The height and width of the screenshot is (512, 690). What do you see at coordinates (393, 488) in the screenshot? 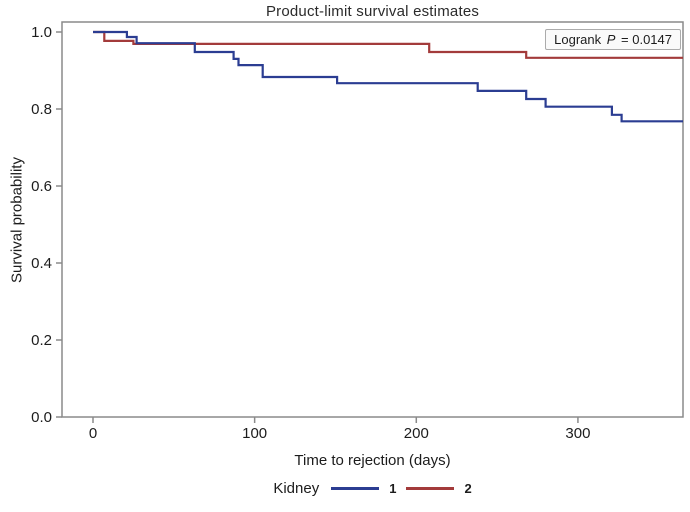
I see `legend-entry-label-1: 1` at bounding box center [393, 488].